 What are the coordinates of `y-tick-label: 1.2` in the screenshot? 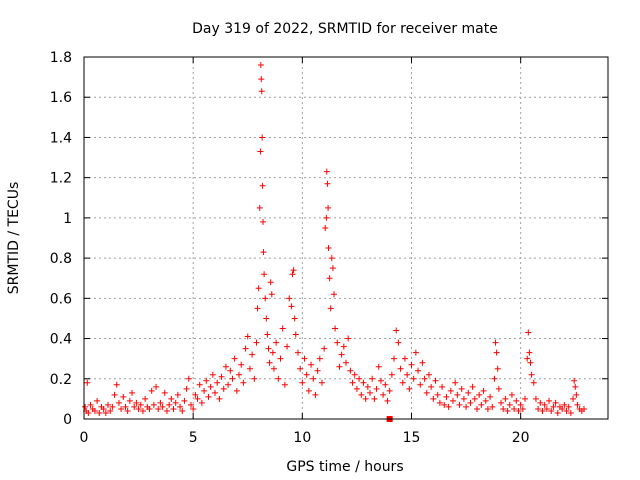 It's located at (61, 179).